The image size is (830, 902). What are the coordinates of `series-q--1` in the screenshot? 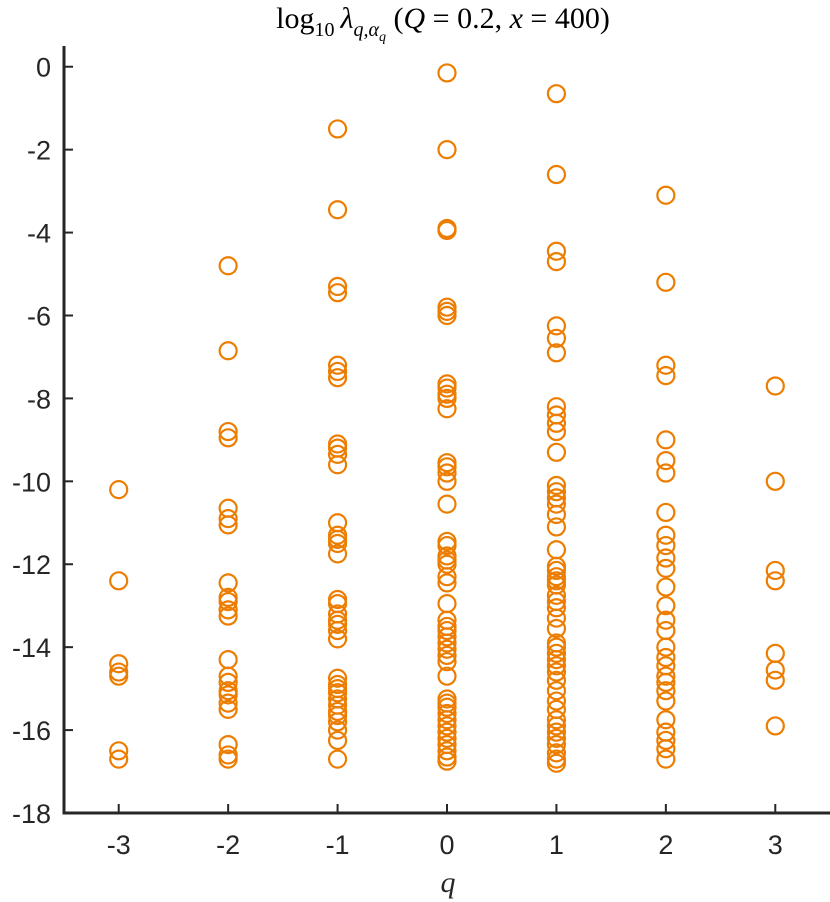 It's located at (337, 444).